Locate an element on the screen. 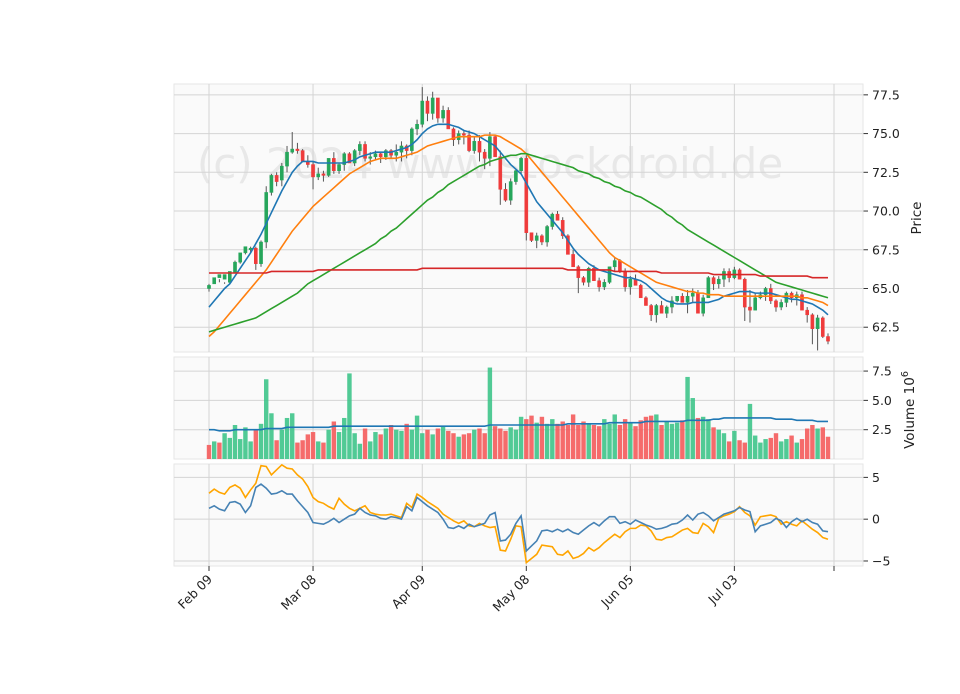  volume-axis-label: Volume 106 is located at coordinates (909, 410).